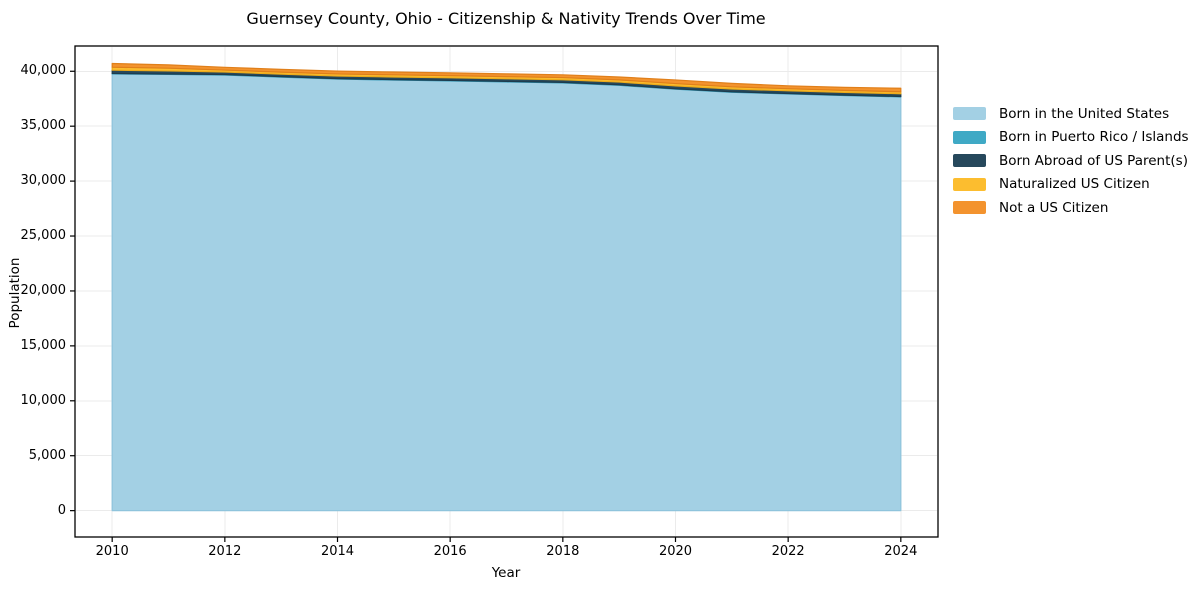 Image resolution: width=1189 pixels, height=590 pixels. I want to click on x-tick-label: 2012, so click(225, 551).